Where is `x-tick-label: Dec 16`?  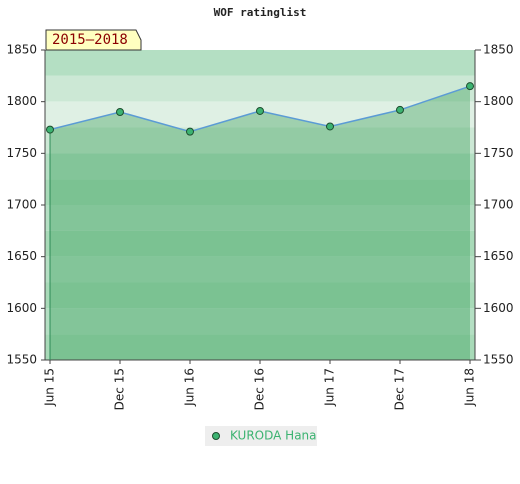 x-tick-label: Dec 16 is located at coordinates (260, 389).